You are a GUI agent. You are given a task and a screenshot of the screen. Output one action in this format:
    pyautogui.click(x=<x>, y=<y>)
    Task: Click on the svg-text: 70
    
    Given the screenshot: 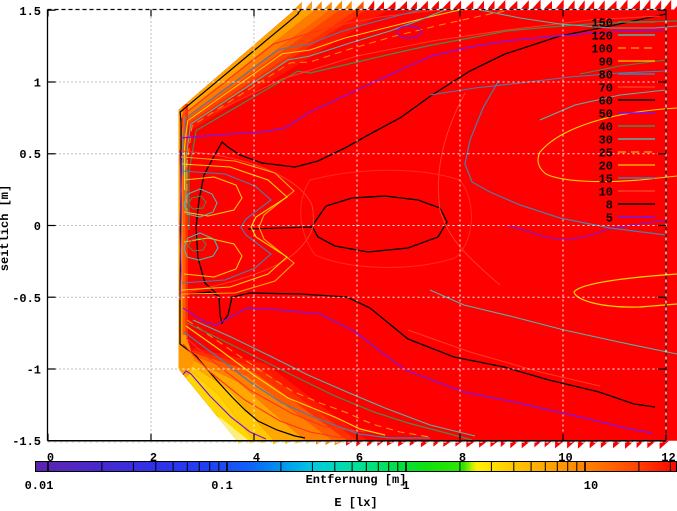 What is the action you would take?
    pyautogui.click(x=606, y=89)
    